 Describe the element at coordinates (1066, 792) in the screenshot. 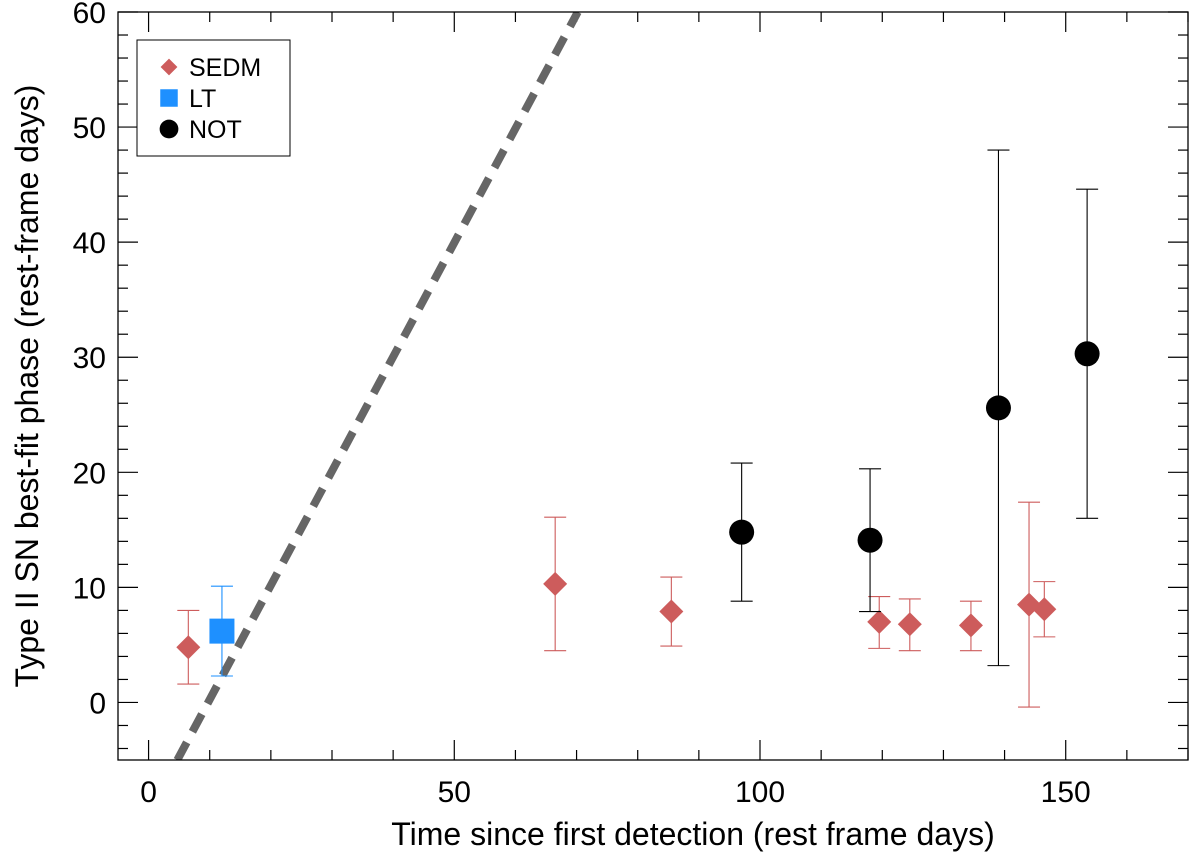

I see `x-tick-label: 150` at that location.